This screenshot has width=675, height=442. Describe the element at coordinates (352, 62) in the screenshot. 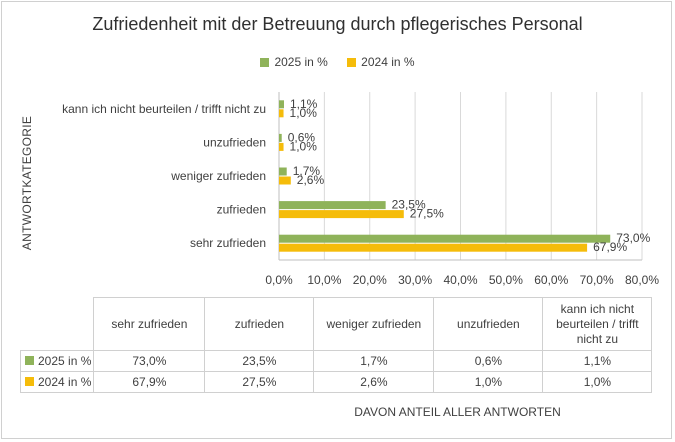

I see `legend-swatch-2024` at that location.